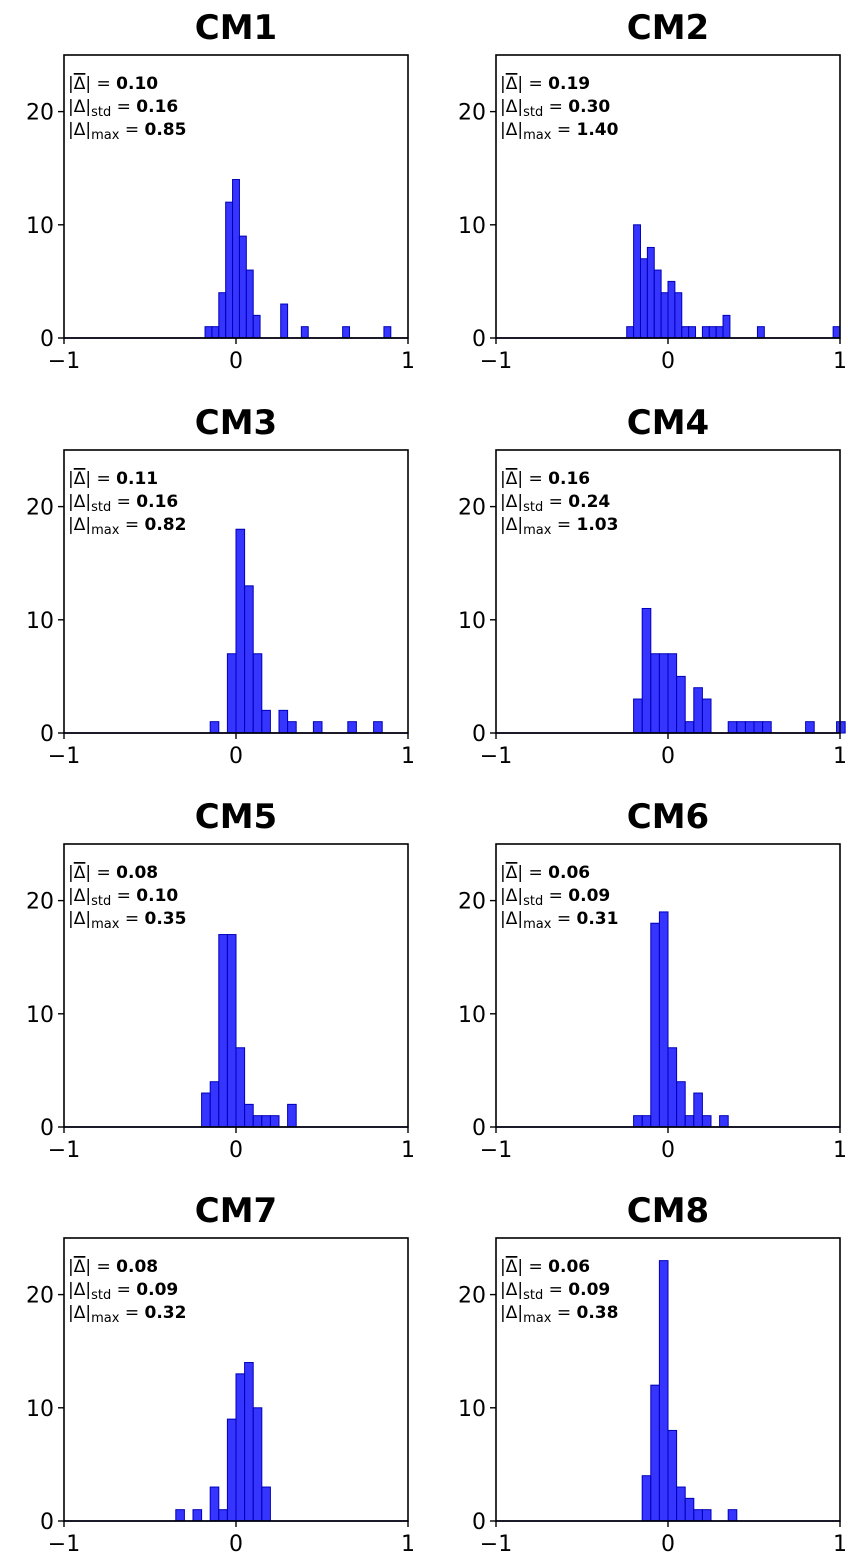 The width and height of the screenshot is (848, 1560). I want to click on stat-max: |Δ|max = 1.03, so click(559, 526).